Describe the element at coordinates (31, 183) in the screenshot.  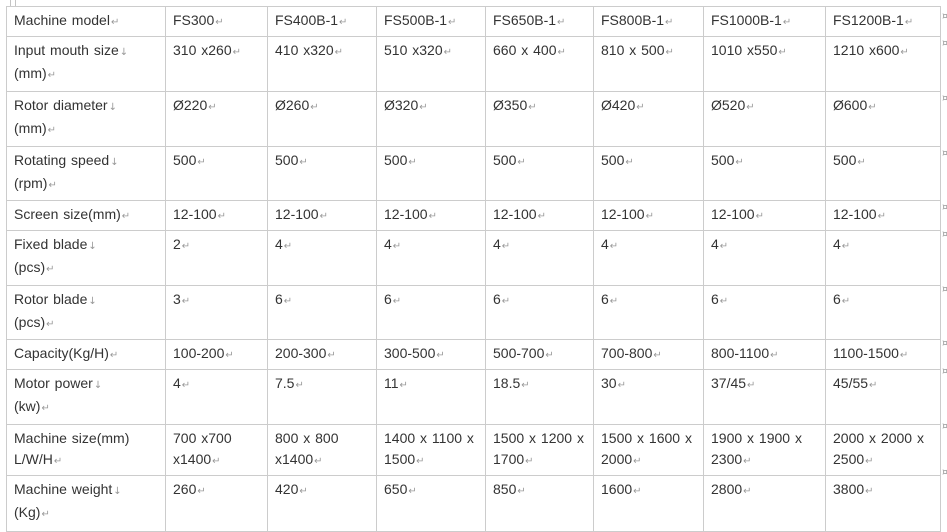
I see `cell-text: (rpm)` at that location.